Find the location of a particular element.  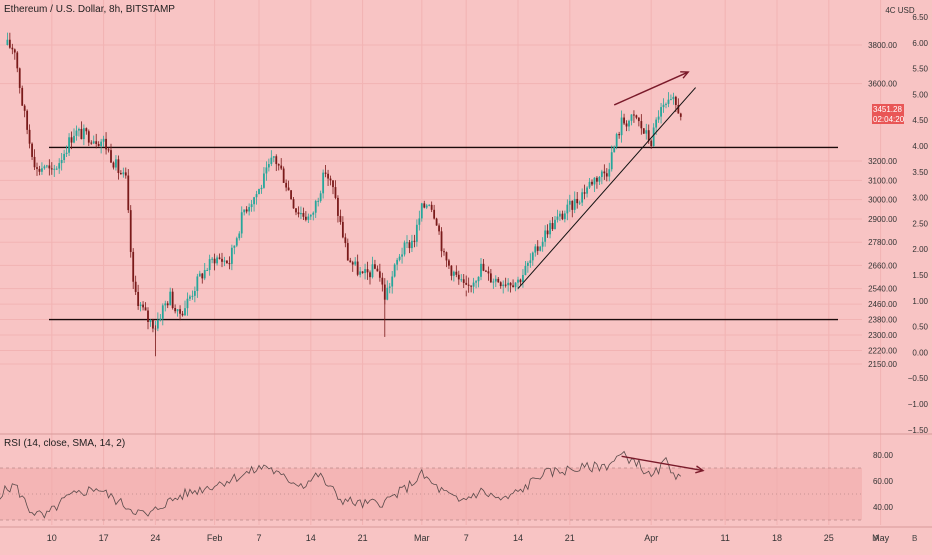

secondary-axis-title: 4C USD is located at coordinates (900, 10).